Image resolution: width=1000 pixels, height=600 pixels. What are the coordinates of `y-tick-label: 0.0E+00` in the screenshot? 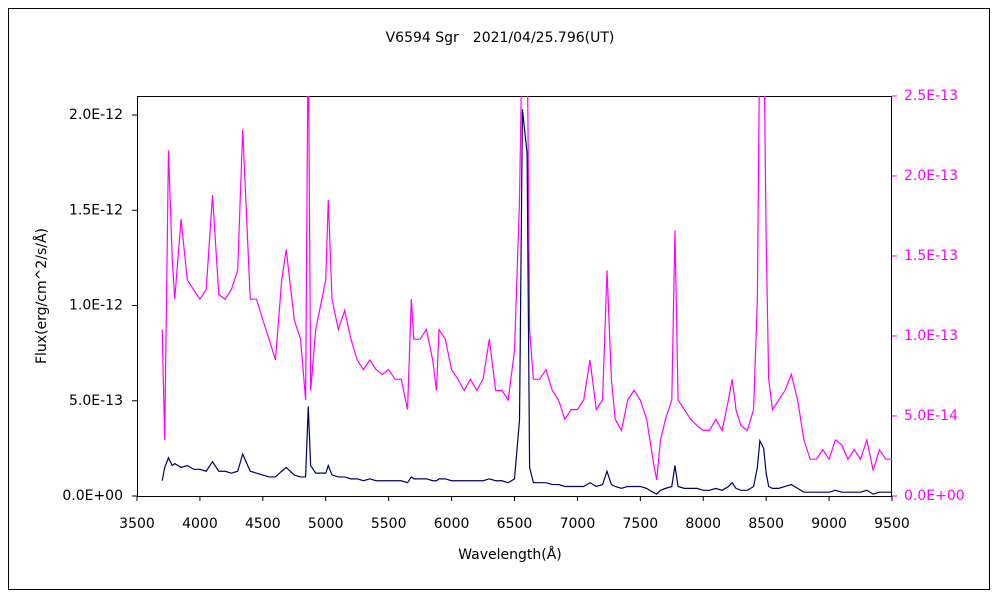 It's located at (92, 496).